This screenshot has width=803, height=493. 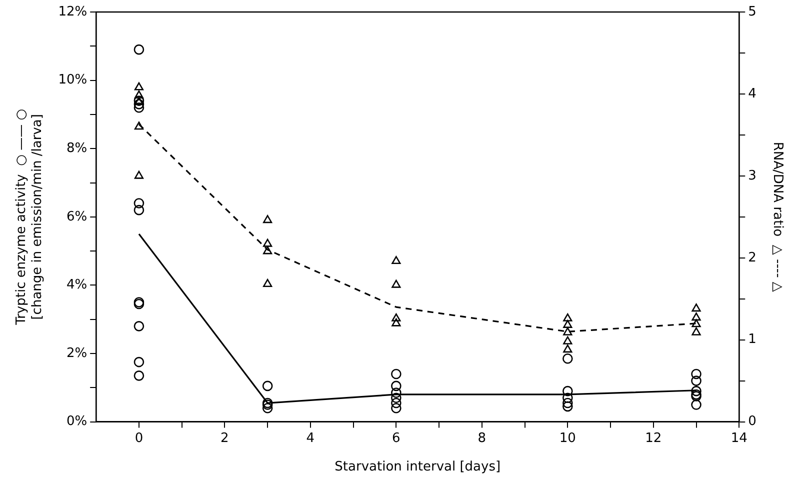 I want to click on y-tick-label: 12%, so click(x=73, y=12).